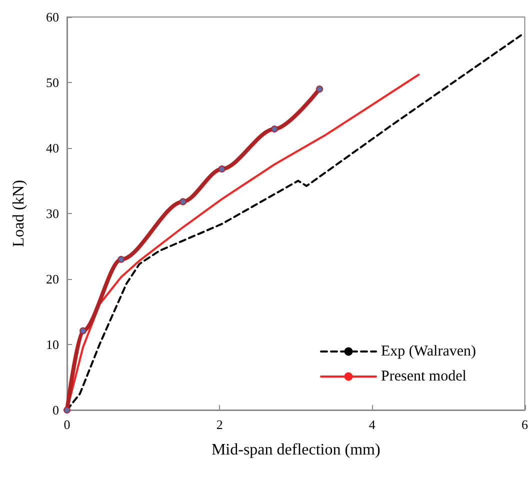  Describe the element at coordinates (52, 344) in the screenshot. I see `y-tick-label: 10` at that location.